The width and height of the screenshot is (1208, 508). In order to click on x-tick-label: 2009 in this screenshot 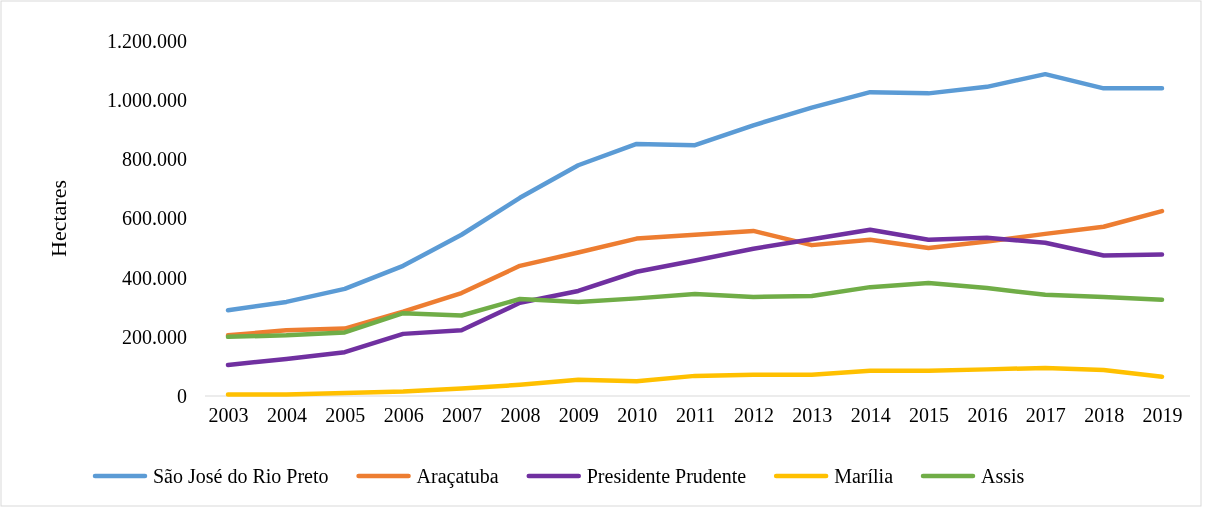, I will do `click(578, 415)`.